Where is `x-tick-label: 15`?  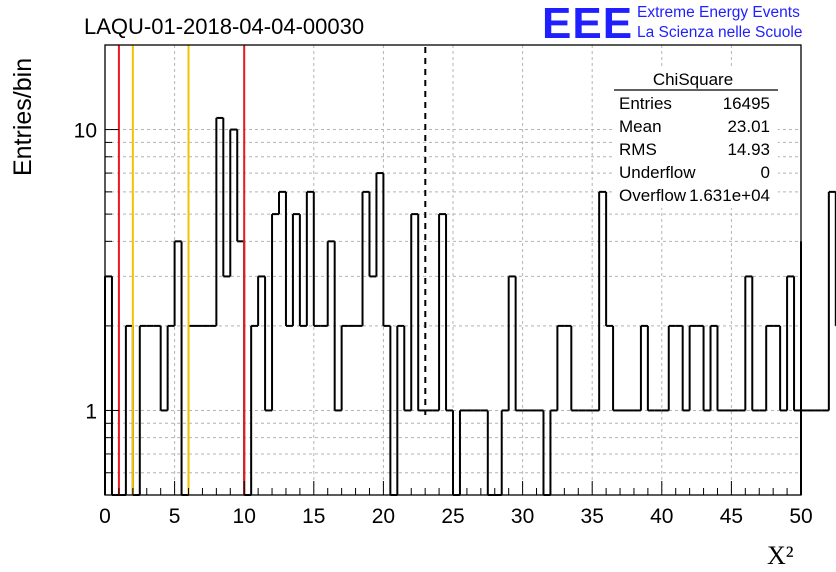
x-tick-label: 15 is located at coordinates (313, 516).